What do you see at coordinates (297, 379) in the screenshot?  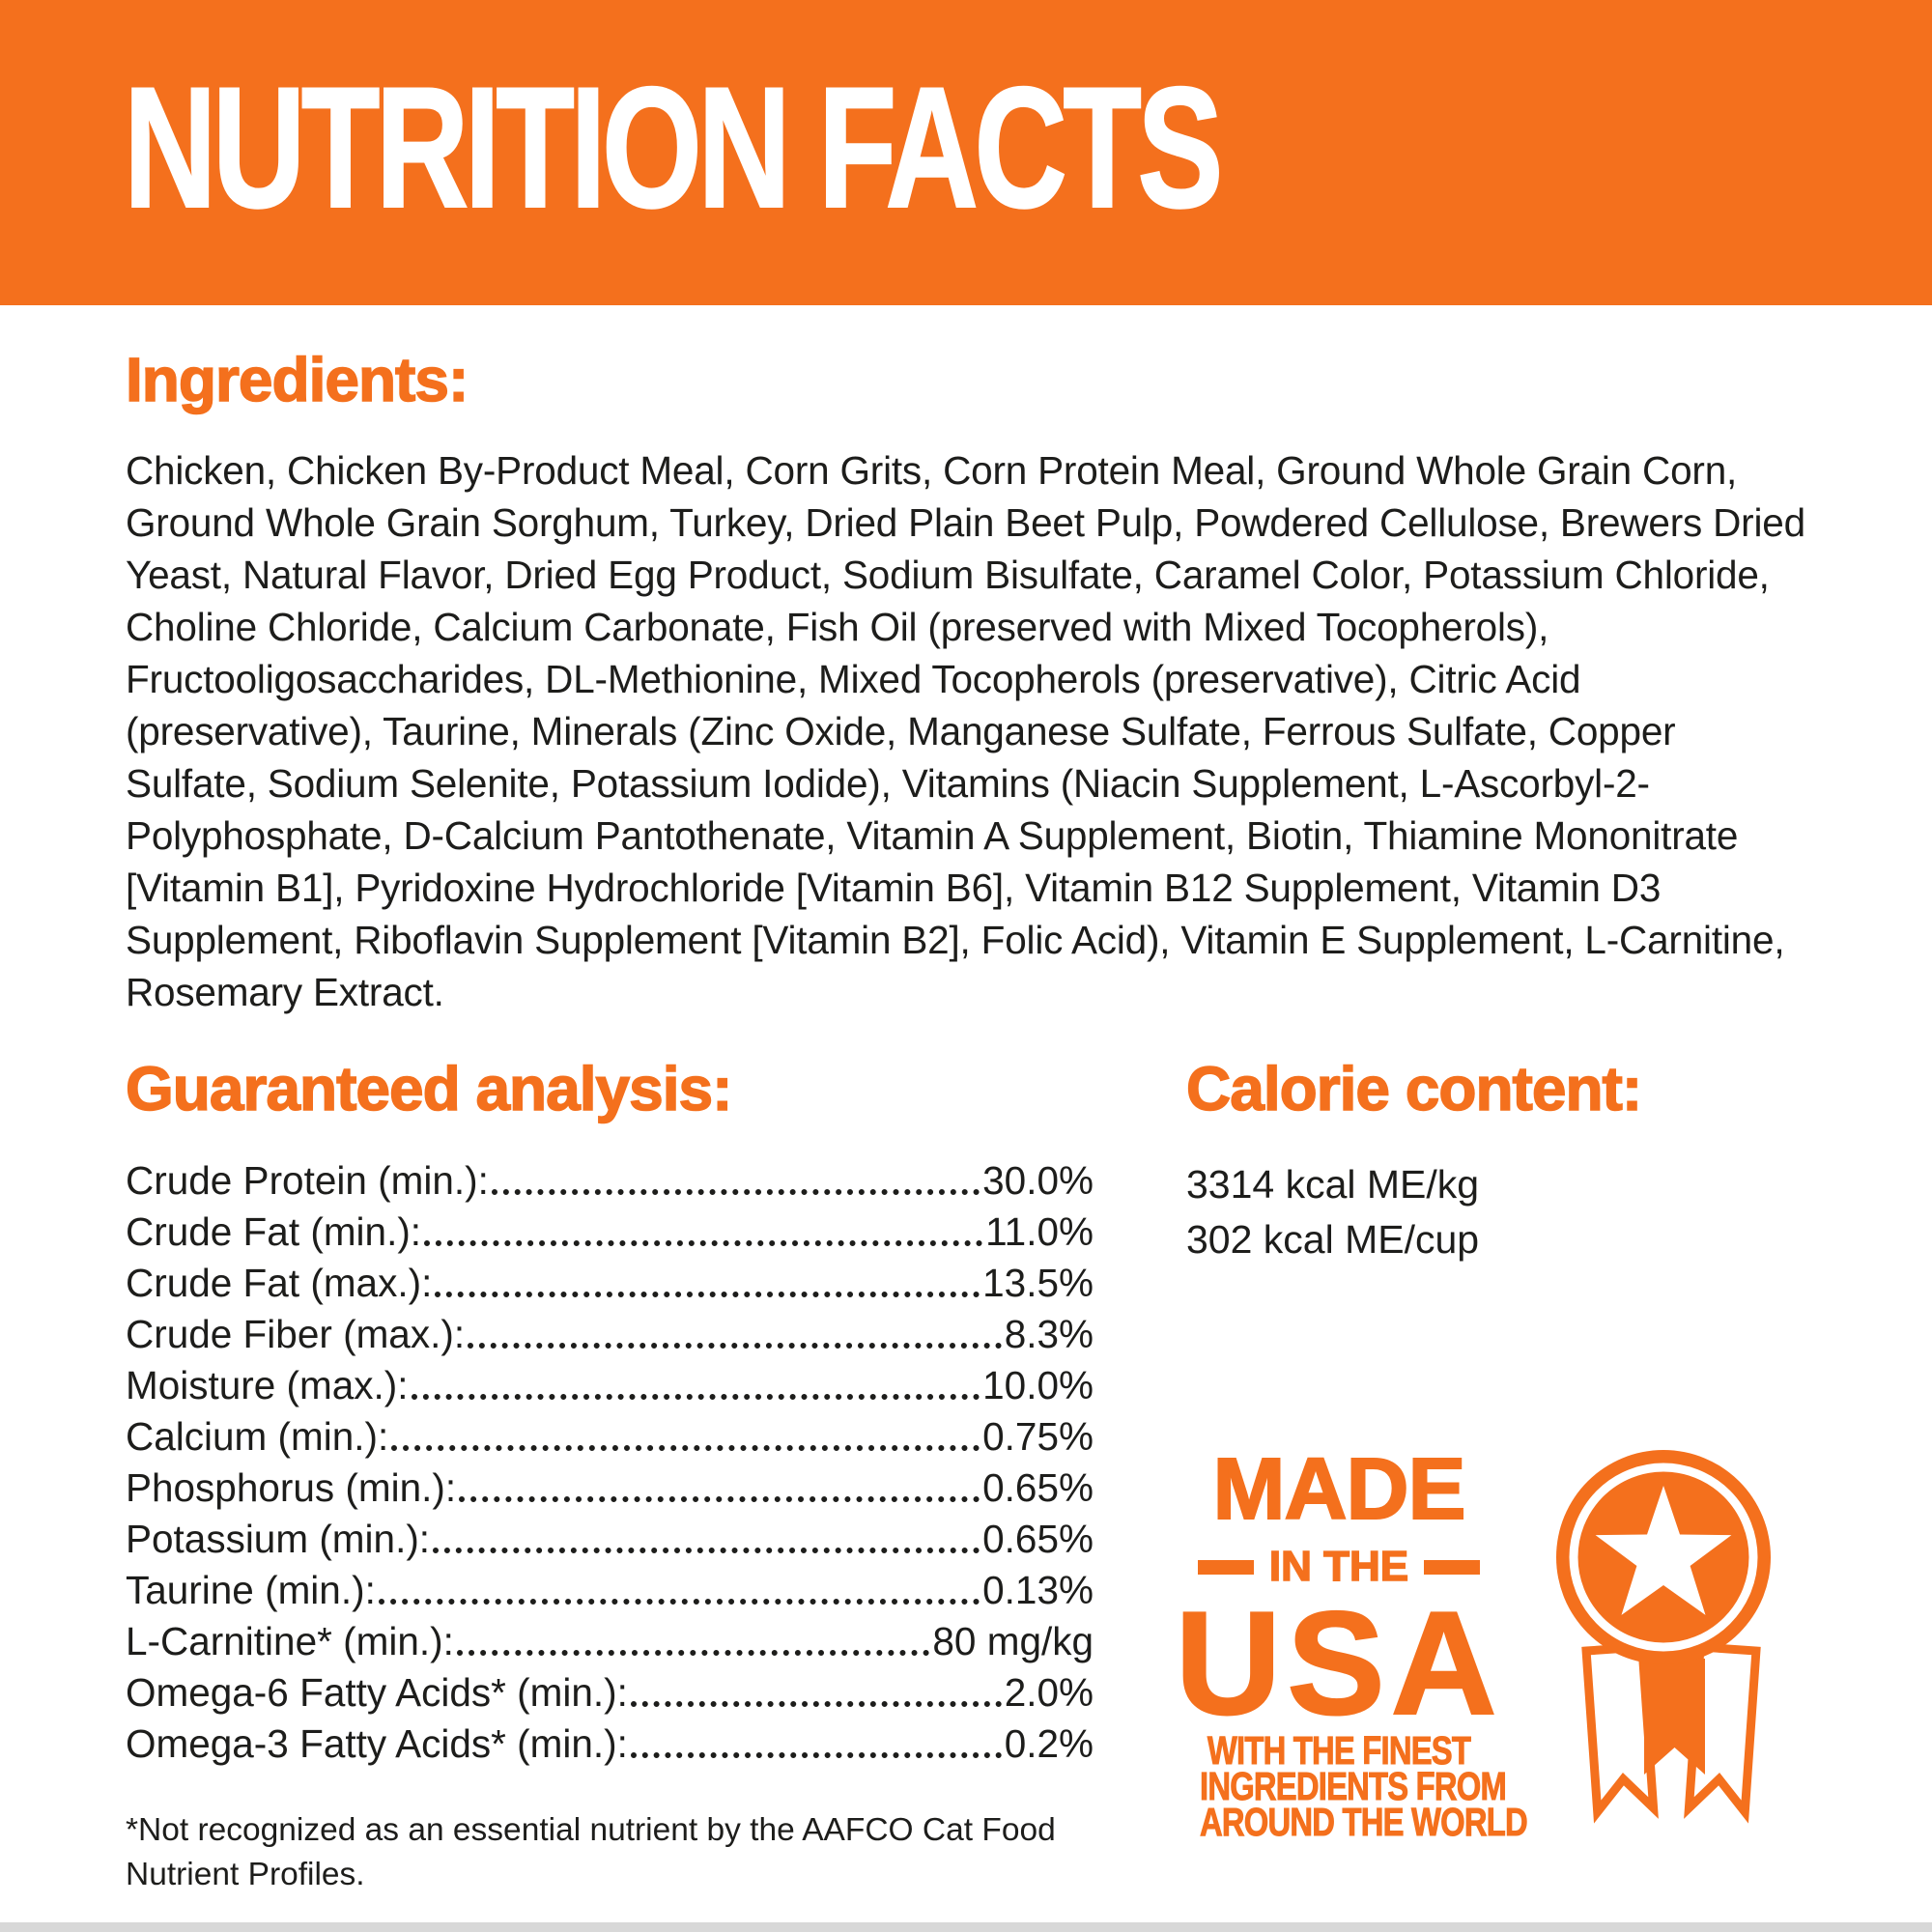 I see `ingredients-heading: Ingredients:` at bounding box center [297, 379].